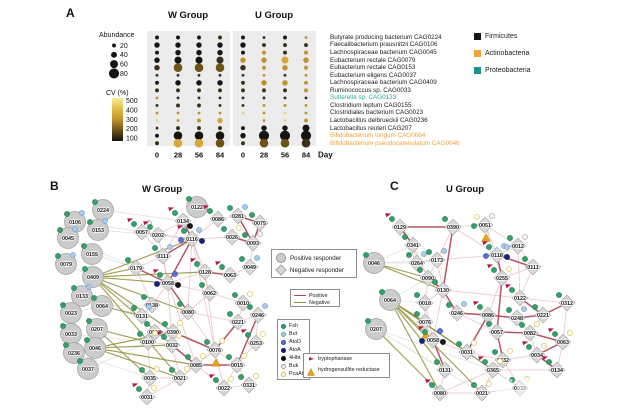  Describe the element at coordinates (180, 379) in the screenshot. I see `network-node-label-b-0021: 0021` at that location.